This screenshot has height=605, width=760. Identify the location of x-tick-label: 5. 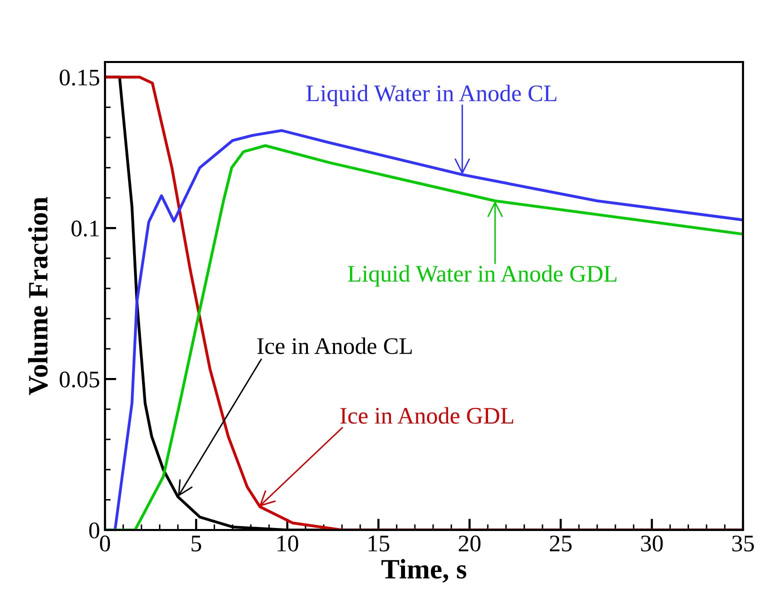
(197, 544).